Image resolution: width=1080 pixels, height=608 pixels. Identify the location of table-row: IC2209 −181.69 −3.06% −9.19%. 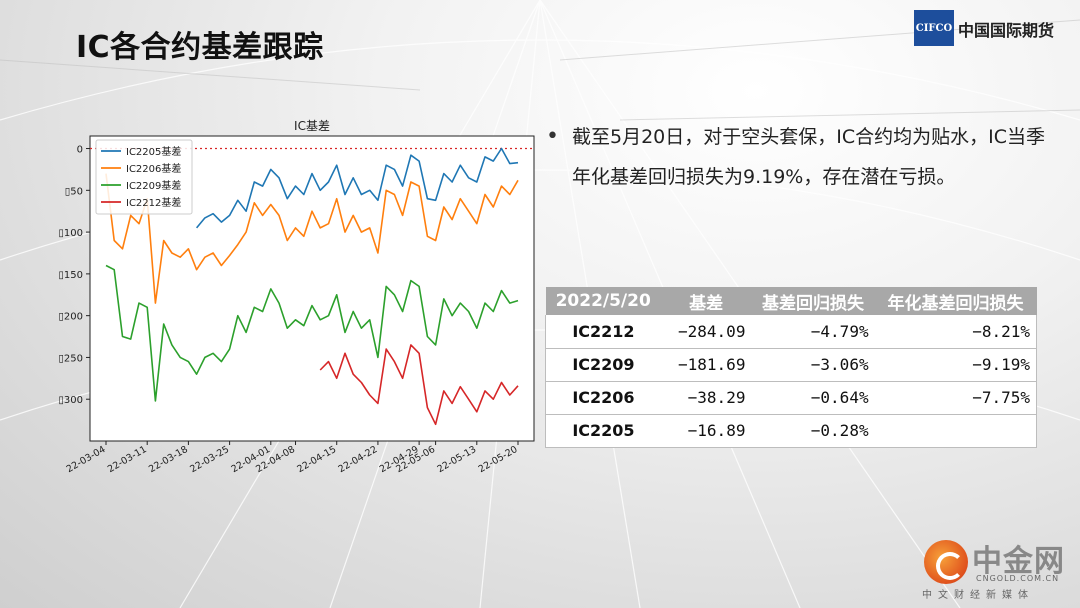
(790, 365).